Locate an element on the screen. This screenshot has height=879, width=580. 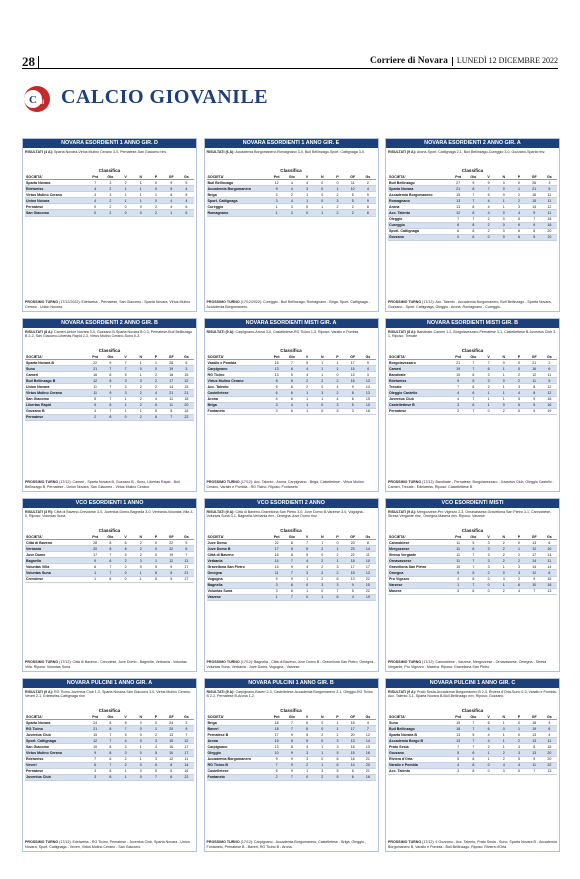
table-row: Sport. Cattignaga 3 4 1 0 3 5 9 is located at coordinates (291, 201).